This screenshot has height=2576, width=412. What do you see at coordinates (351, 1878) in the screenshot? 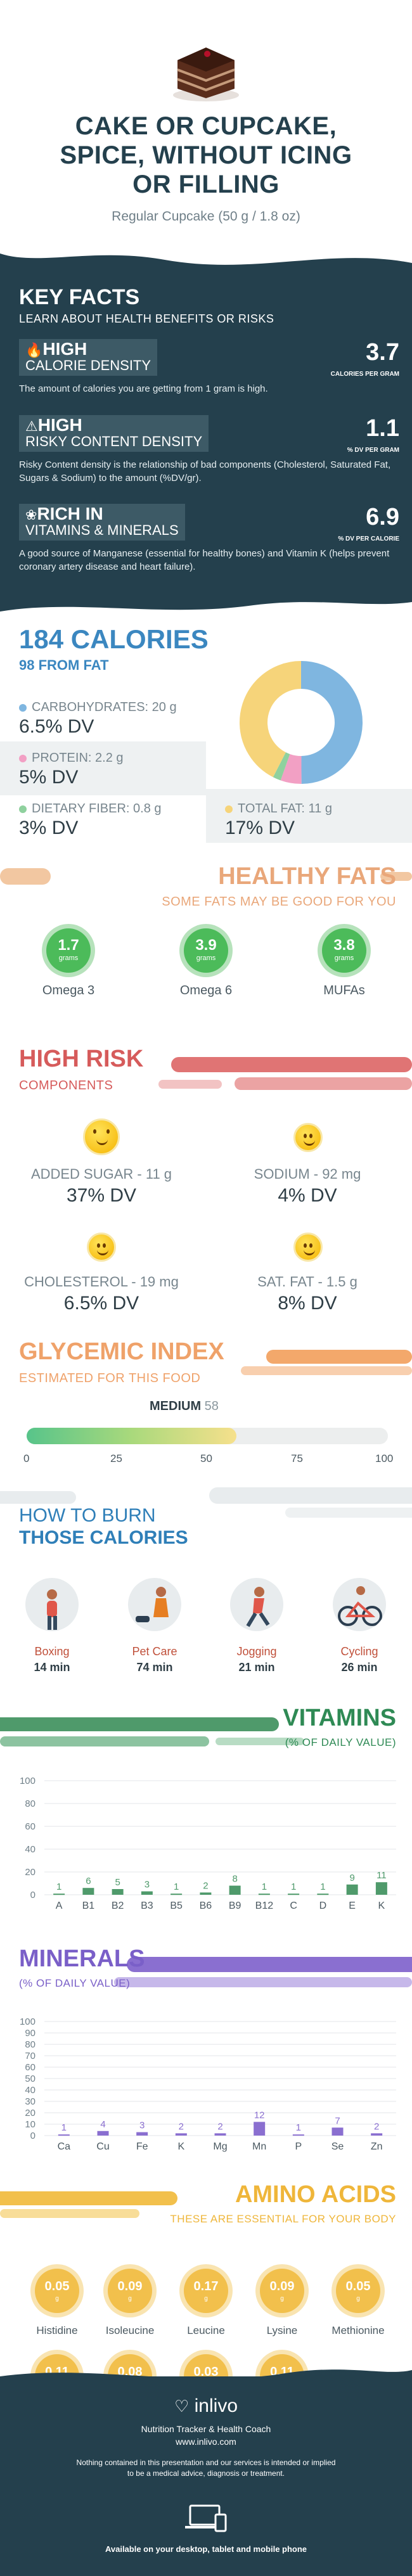
I see `bar-value-label: 9` at bounding box center [351, 1878].